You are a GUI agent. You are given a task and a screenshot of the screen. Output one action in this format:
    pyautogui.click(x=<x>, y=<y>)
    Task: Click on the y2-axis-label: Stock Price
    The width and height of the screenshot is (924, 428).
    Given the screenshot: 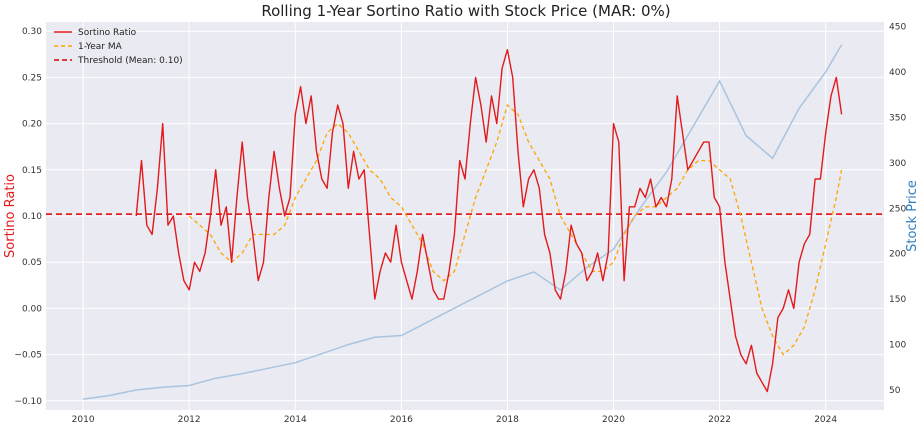 What is the action you would take?
    pyautogui.click(x=912, y=216)
    